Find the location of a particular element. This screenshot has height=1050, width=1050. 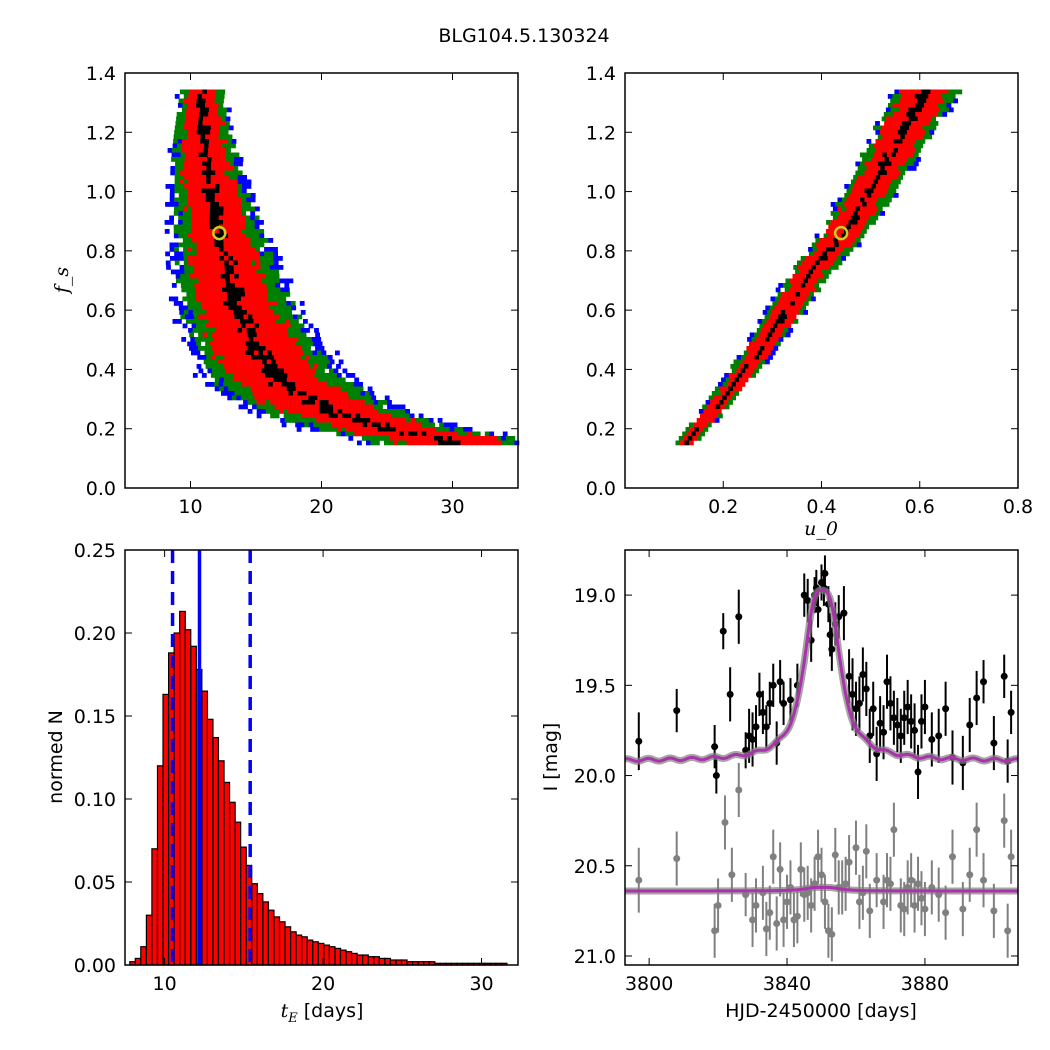

y-tick-label-2: 0.2 is located at coordinates (601, 430).